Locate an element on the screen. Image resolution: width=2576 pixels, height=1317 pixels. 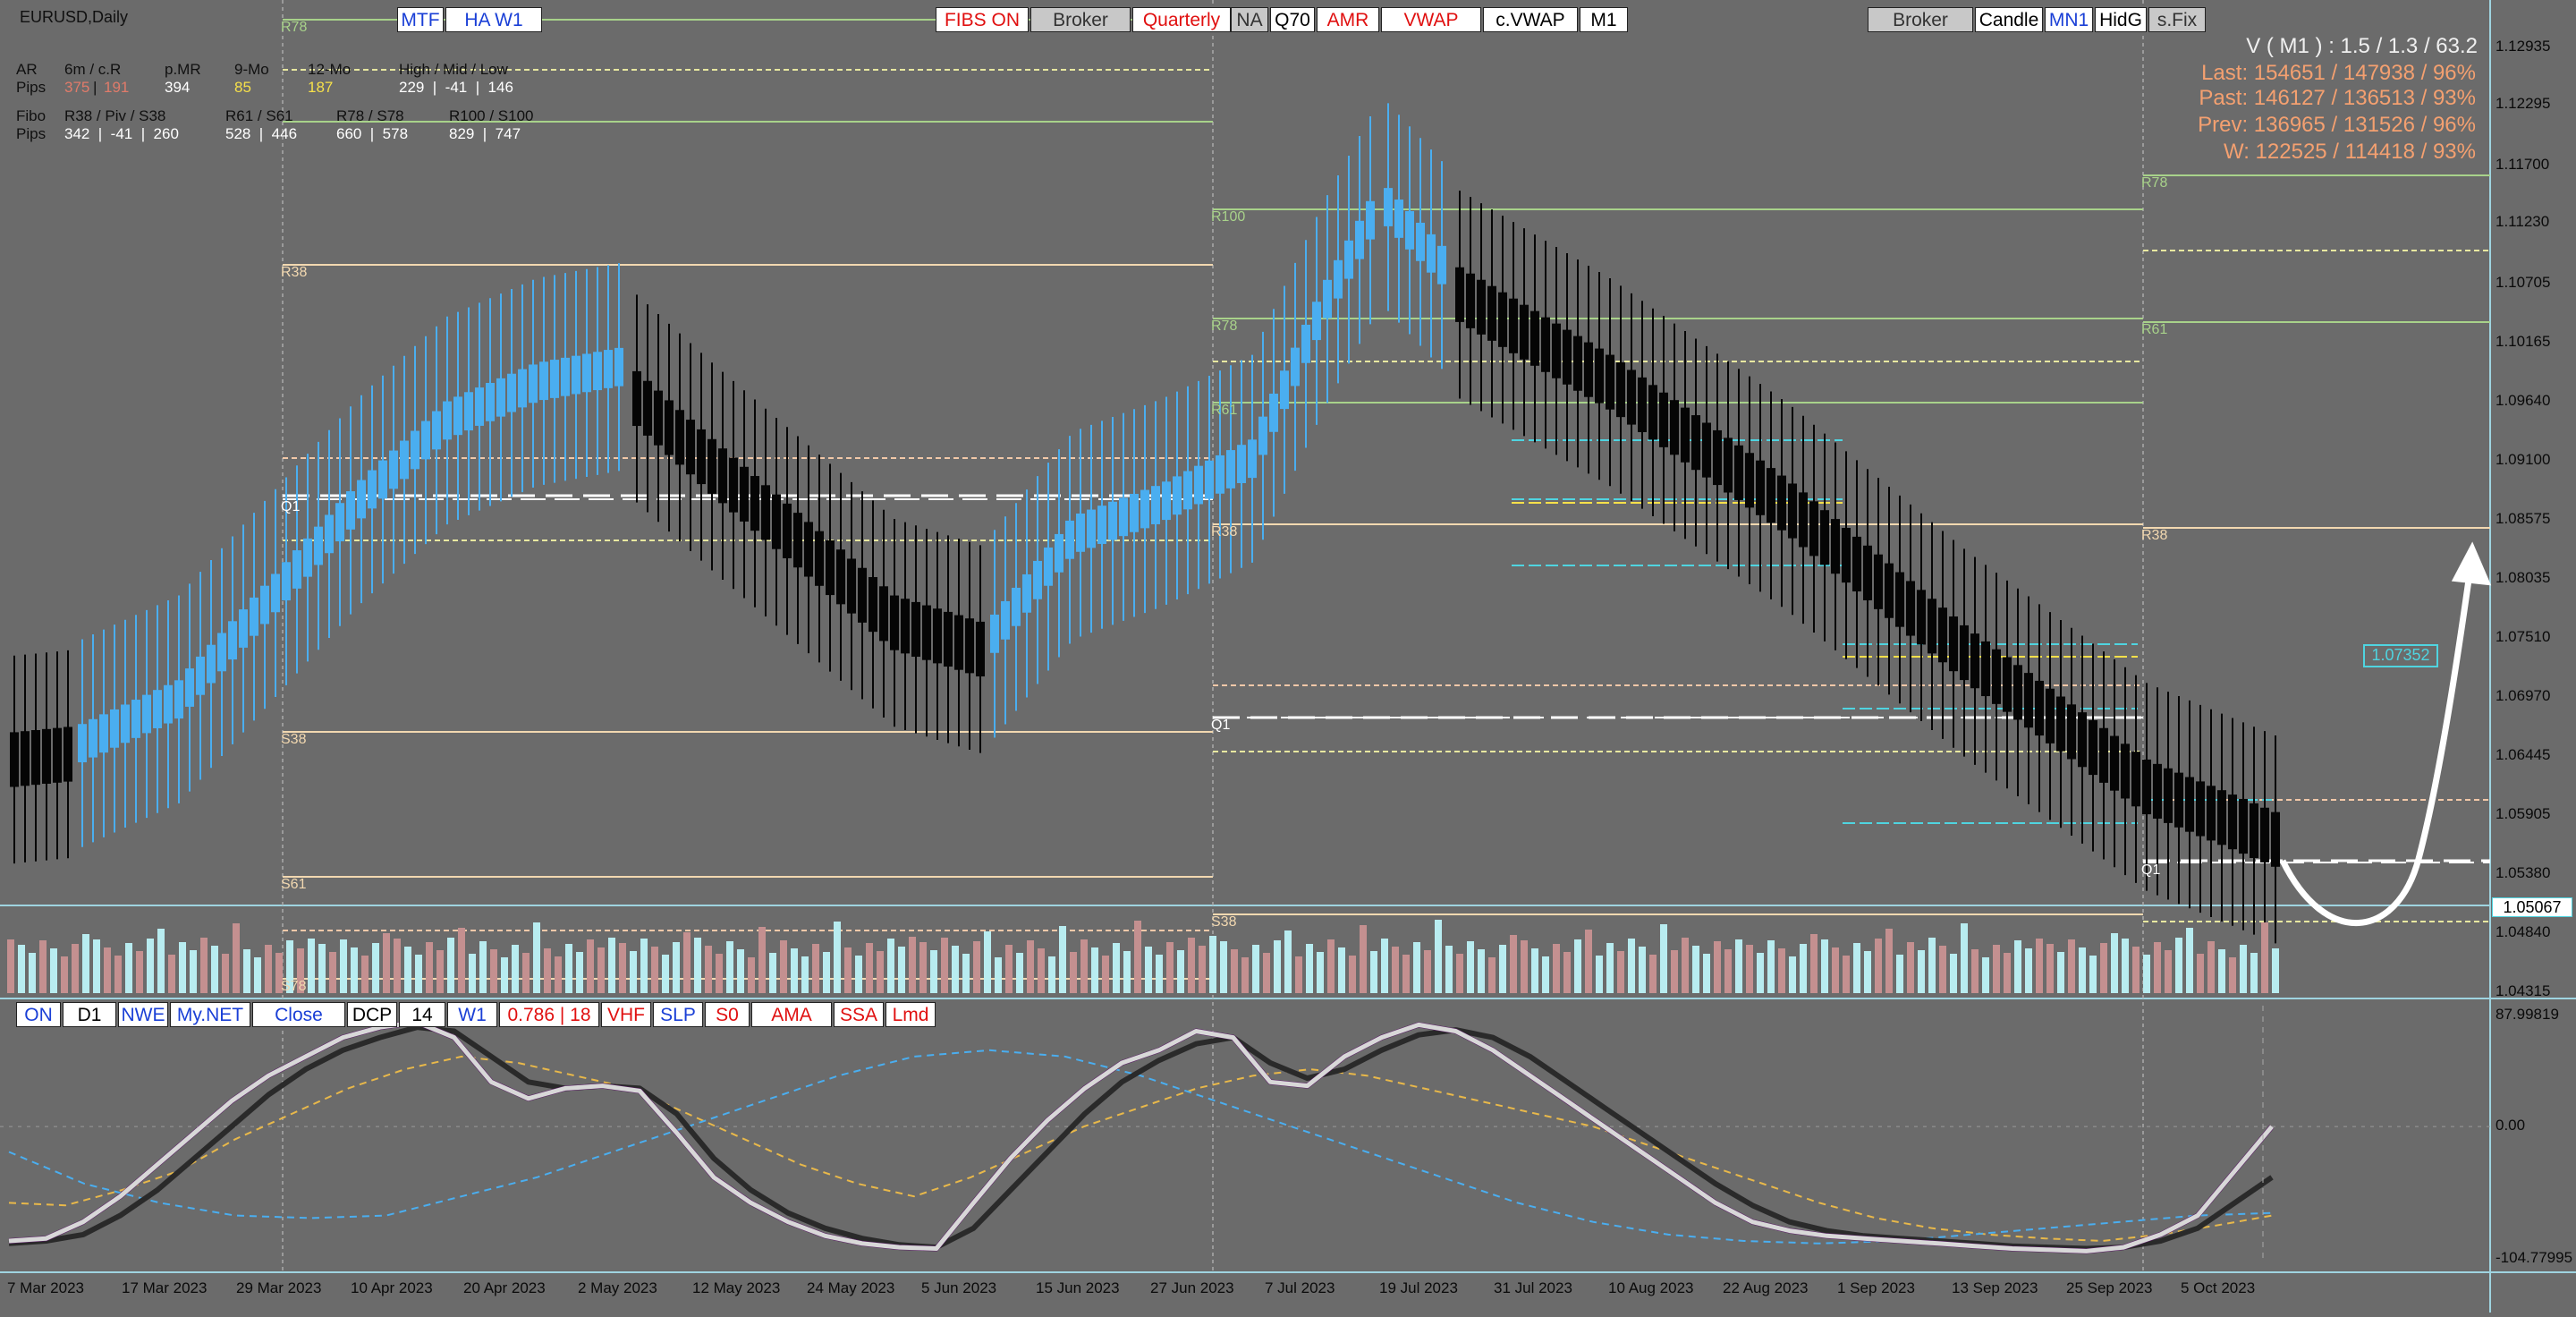
mtf-button: MTF is located at coordinates (420, 20).